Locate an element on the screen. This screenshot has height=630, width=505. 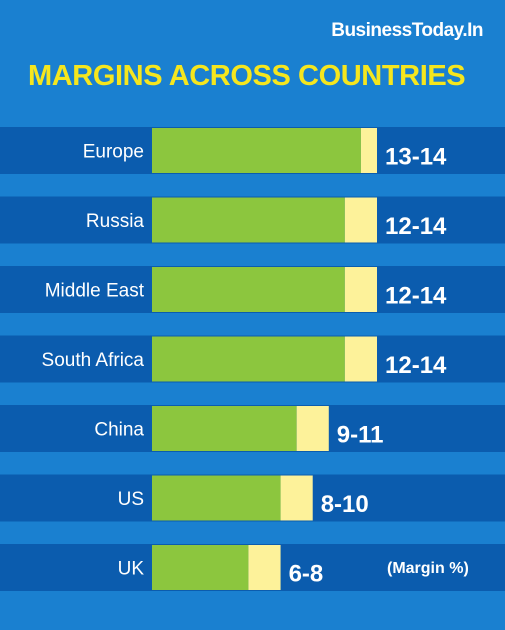
category-label: South Africa is located at coordinates (93, 360).